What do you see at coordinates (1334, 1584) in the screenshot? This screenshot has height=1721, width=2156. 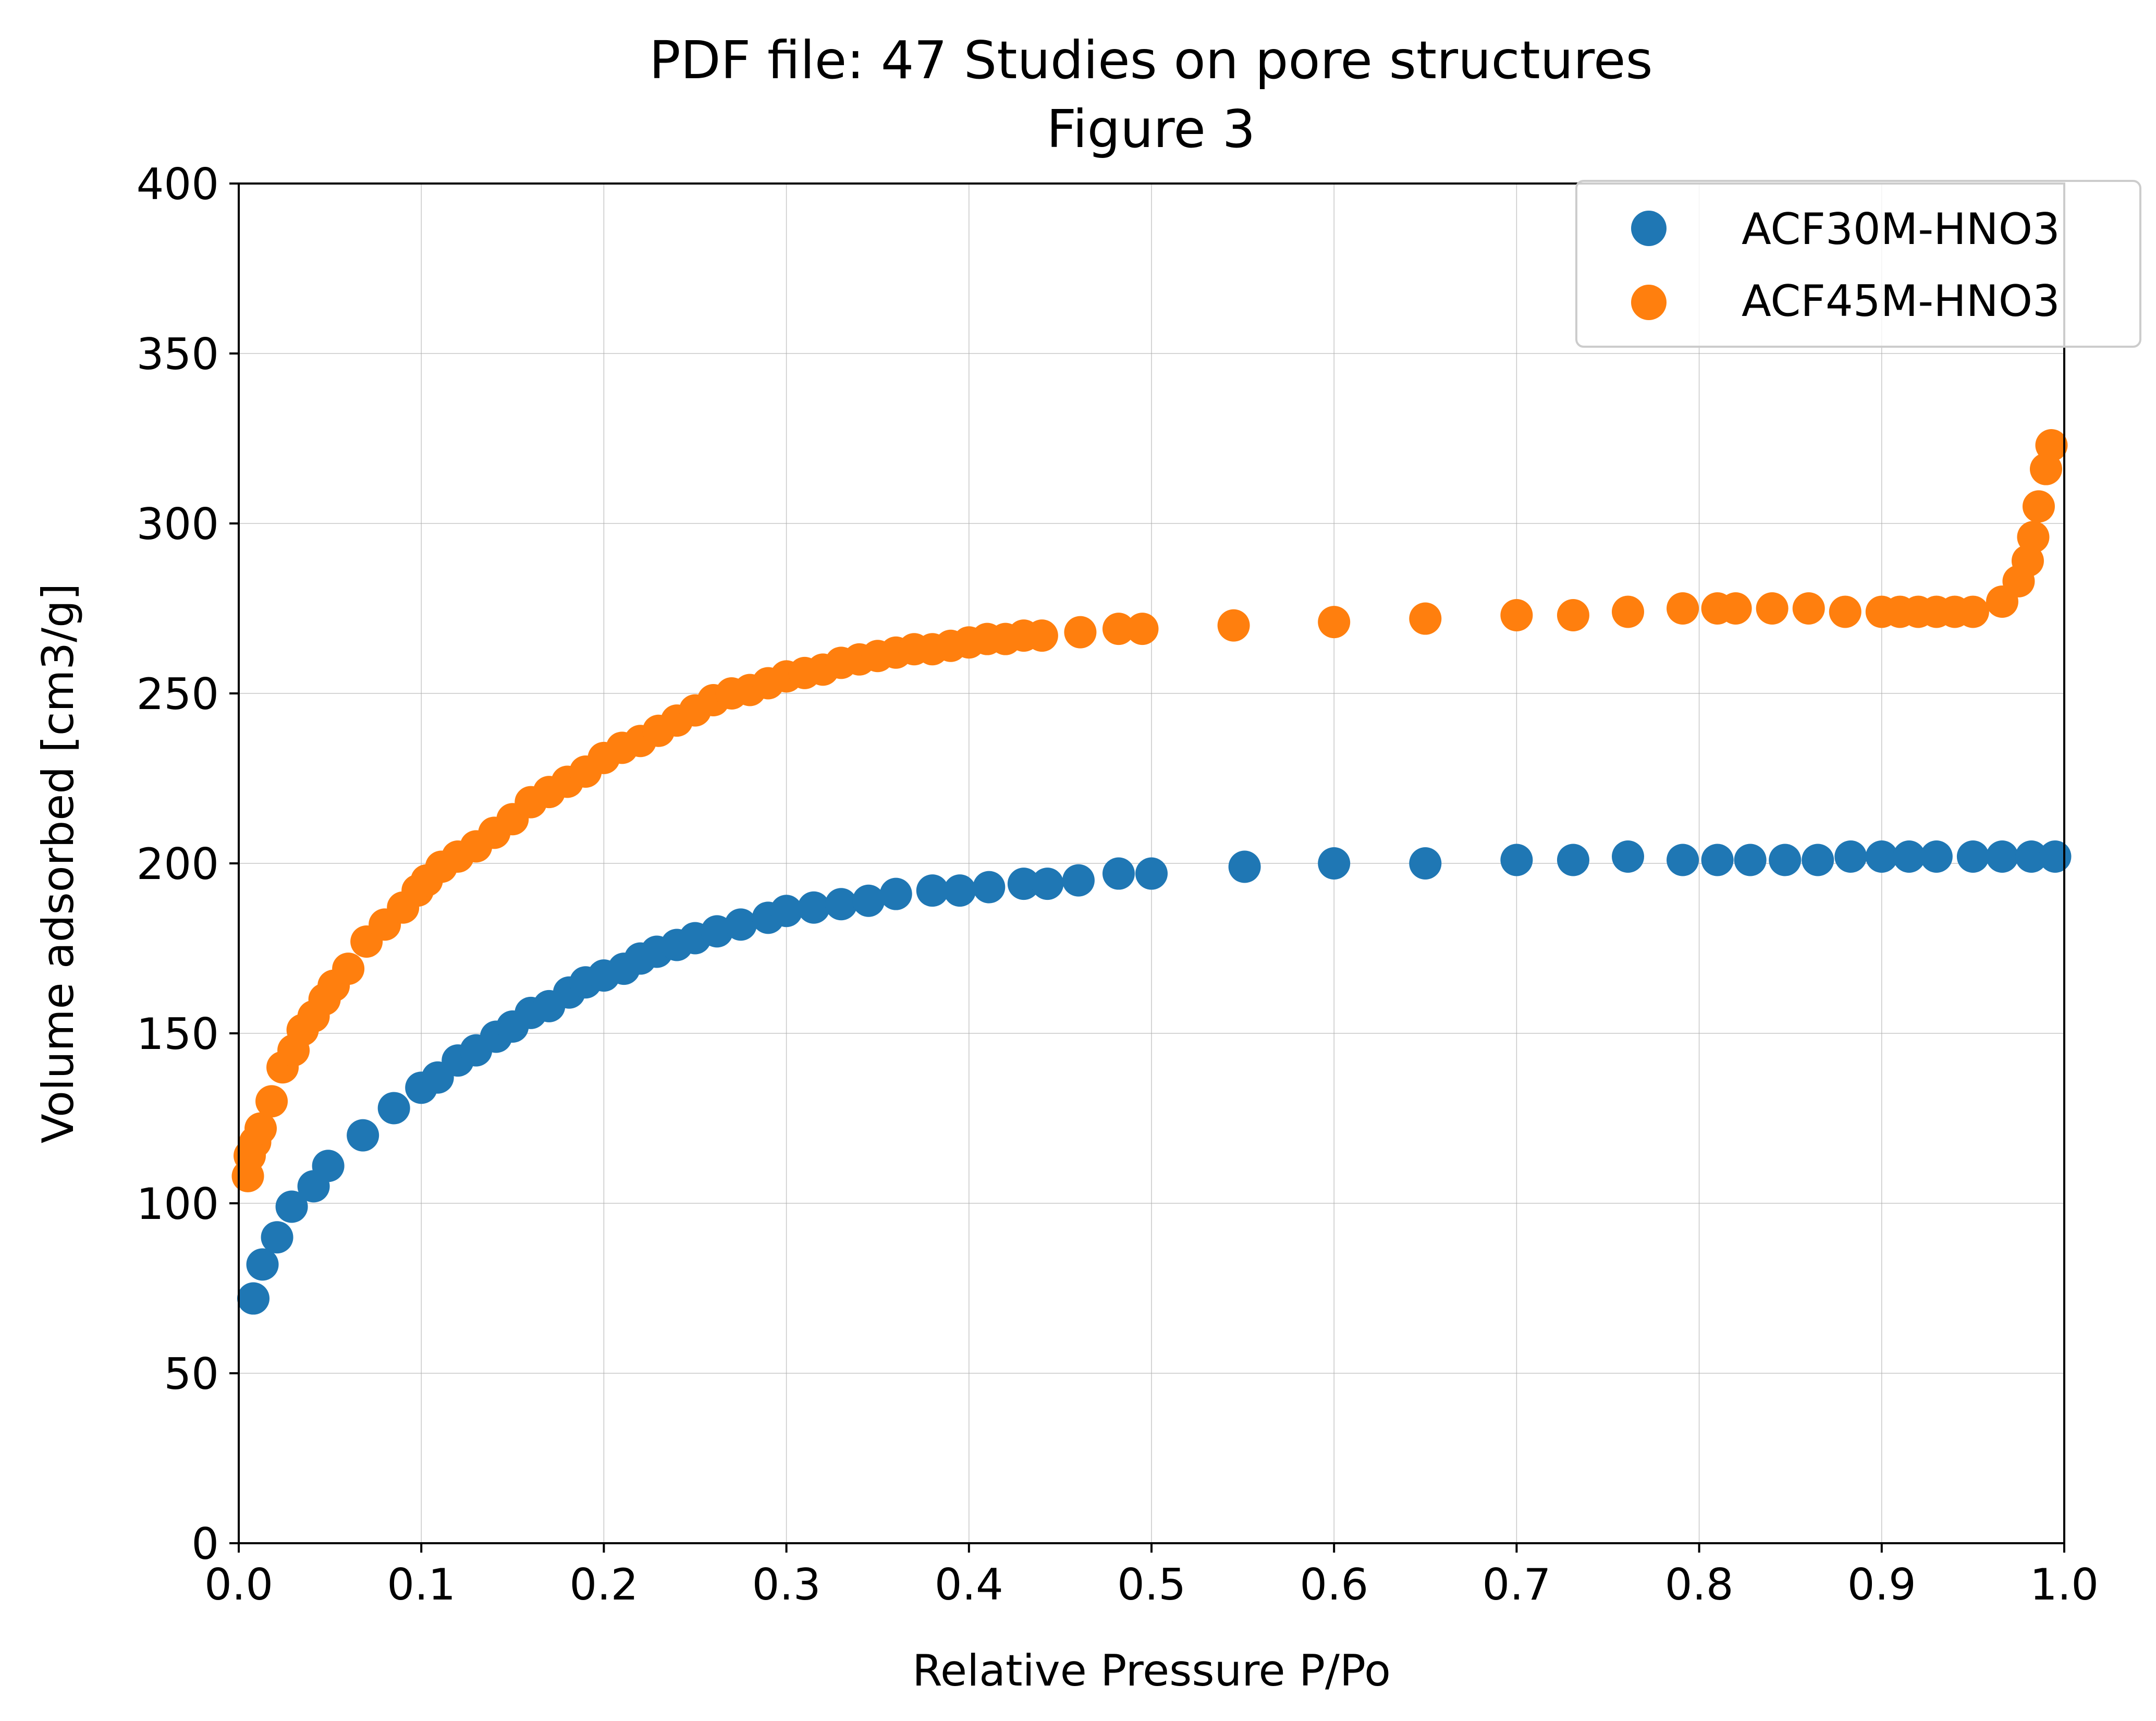 I see `x-tick-label: 0.6` at bounding box center [1334, 1584].